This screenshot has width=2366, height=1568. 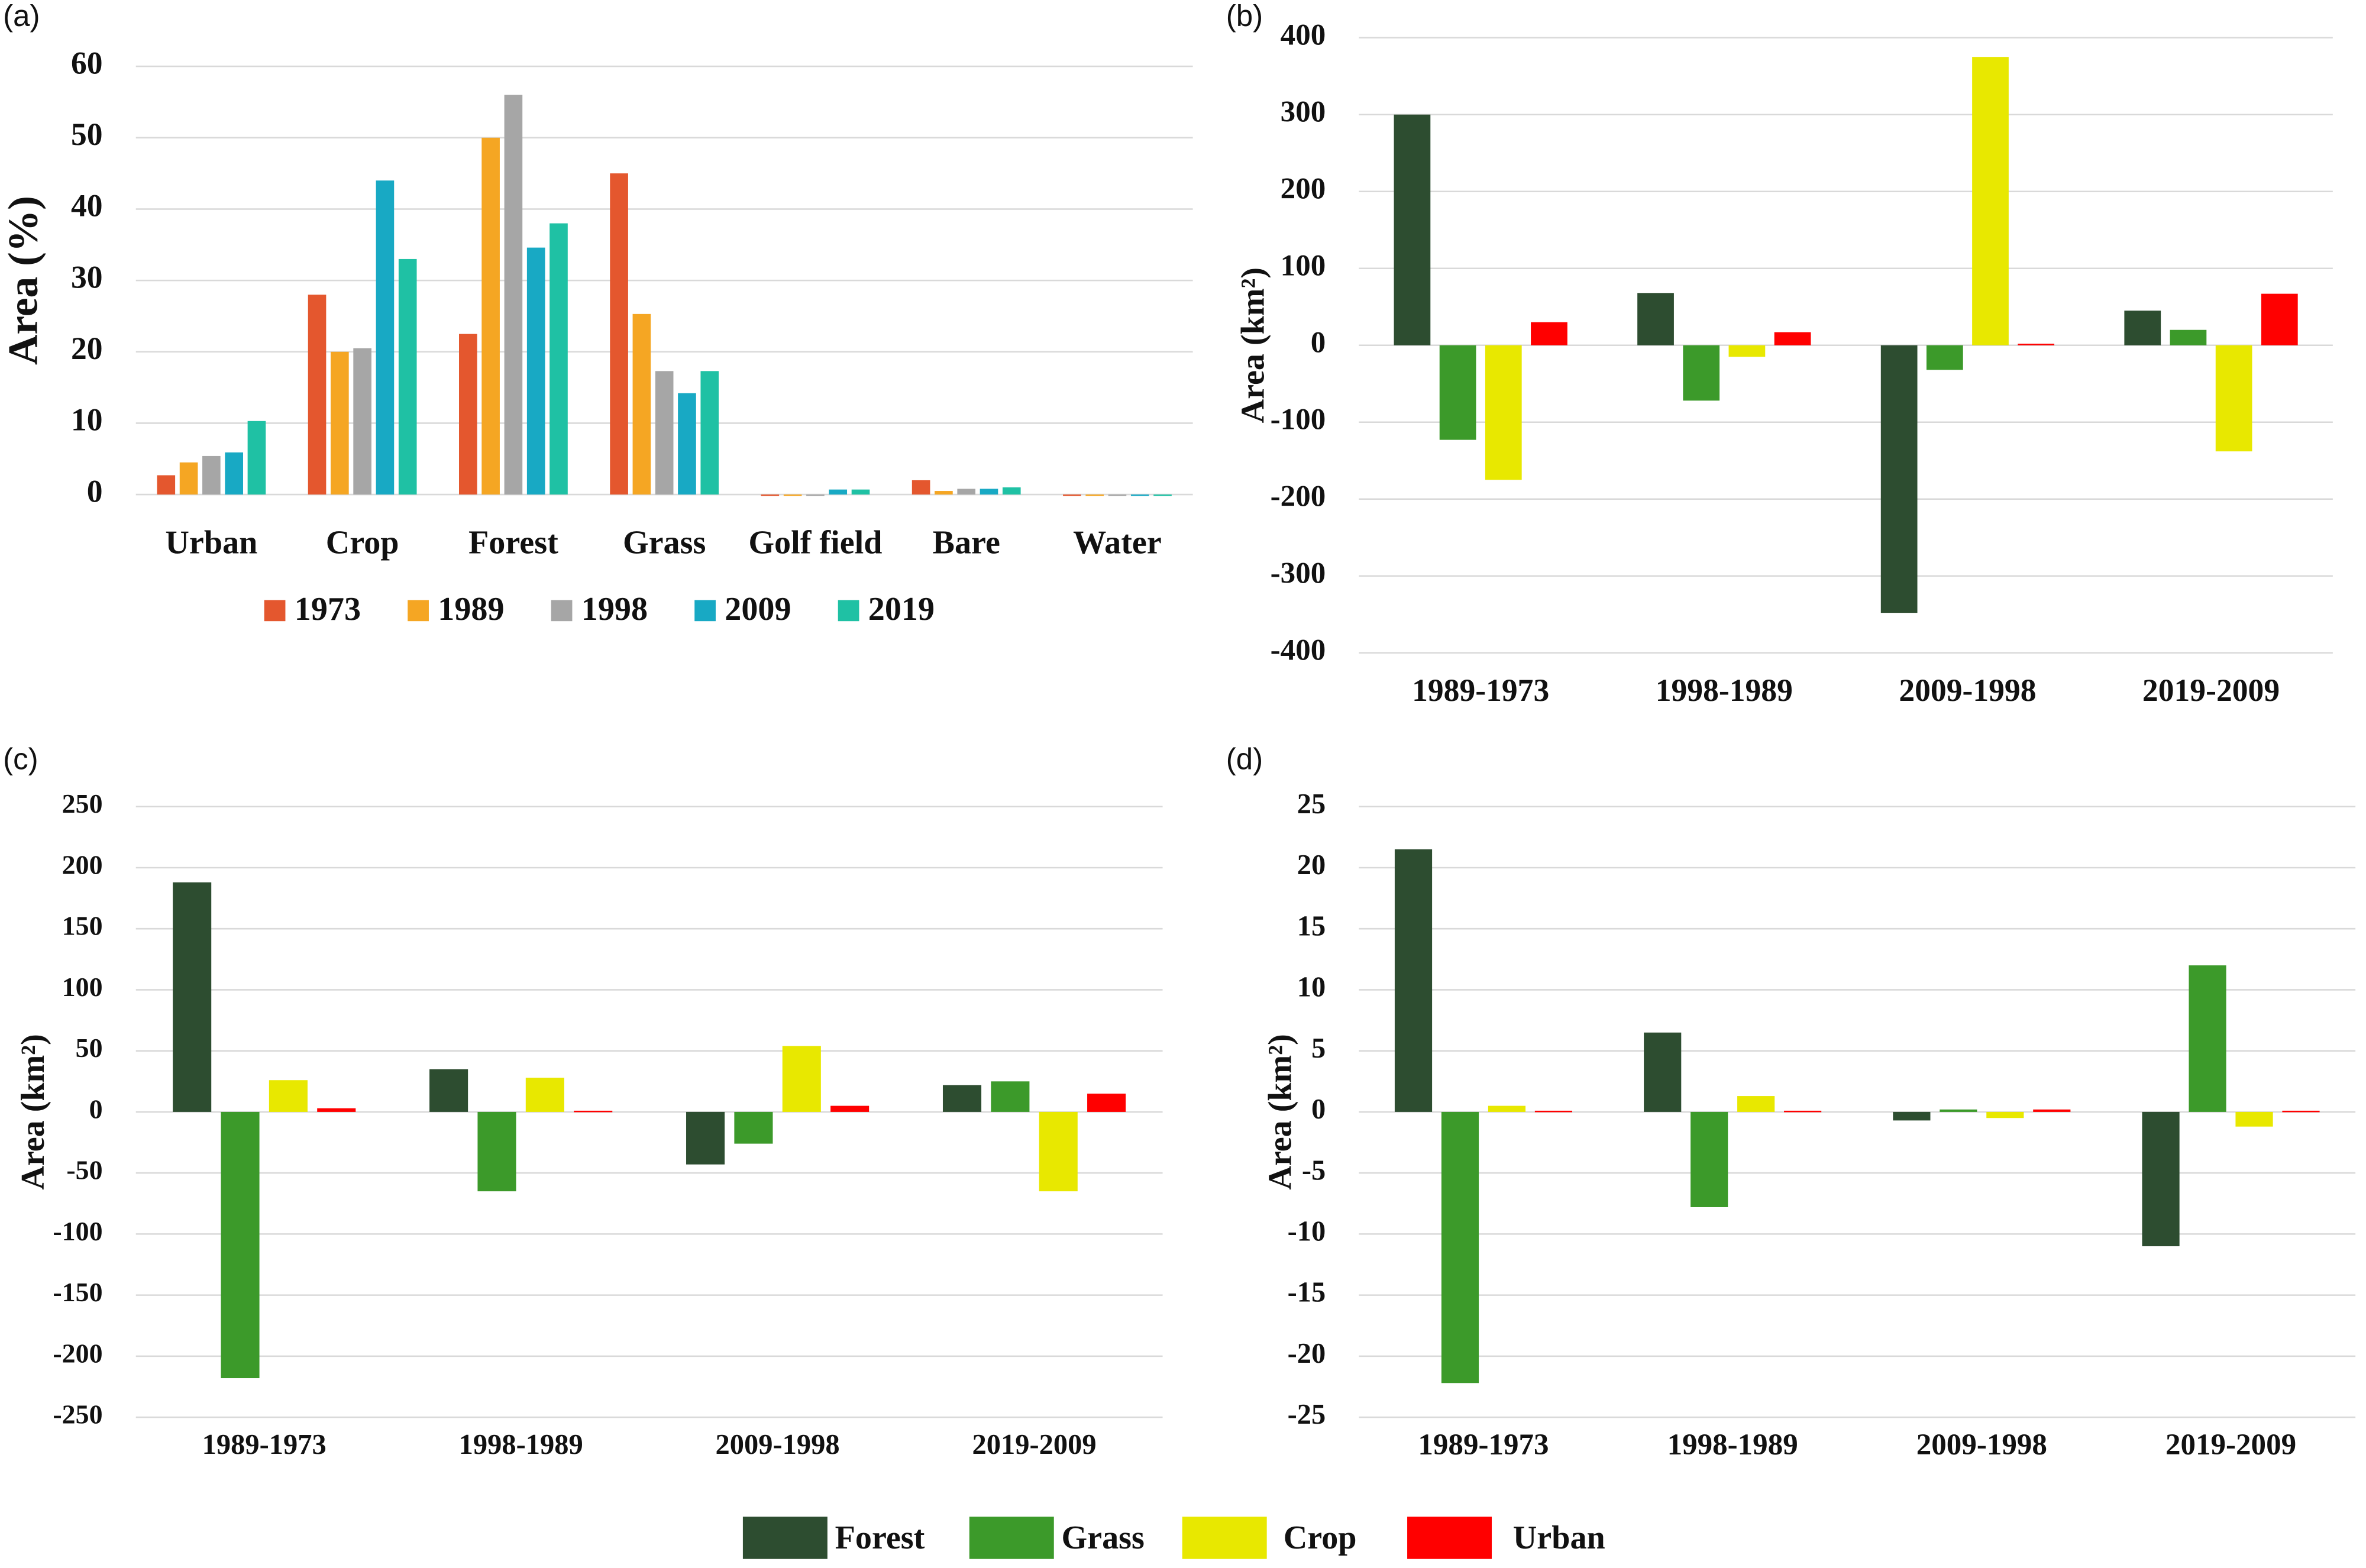 What do you see at coordinates (1312, 804) in the screenshot?
I see `y-tick-label: 25` at bounding box center [1312, 804].